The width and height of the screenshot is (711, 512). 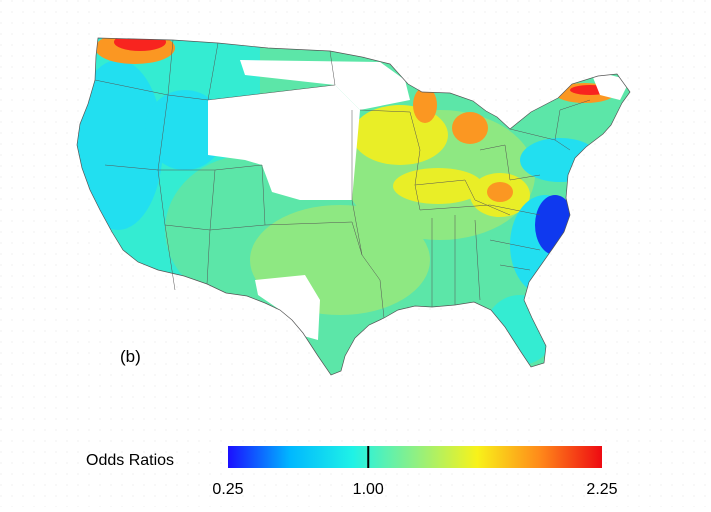 I want to click on state-border-kentucky, so click(x=462, y=197).